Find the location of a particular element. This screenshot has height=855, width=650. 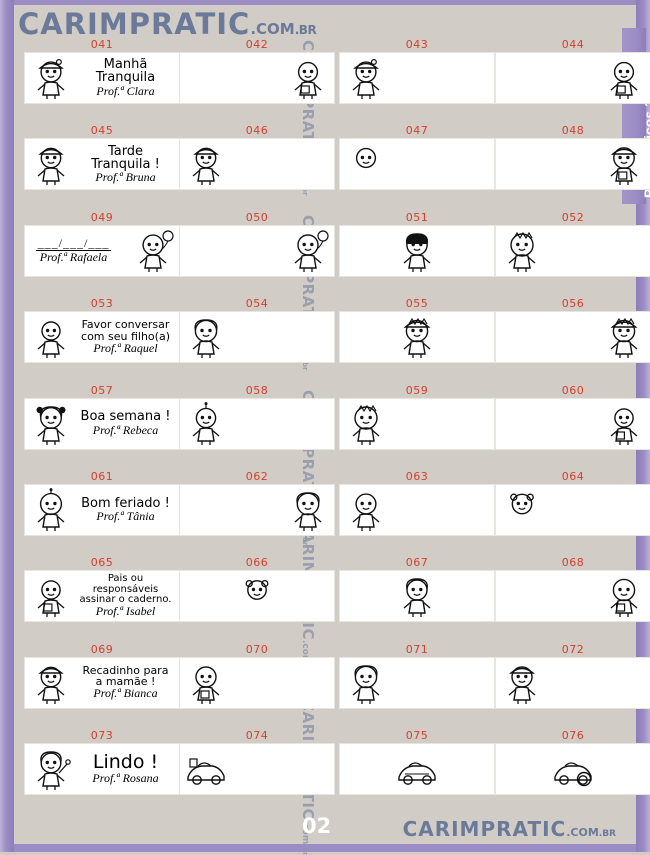

stamp-cell: 054 is located at coordinates (257, 339).